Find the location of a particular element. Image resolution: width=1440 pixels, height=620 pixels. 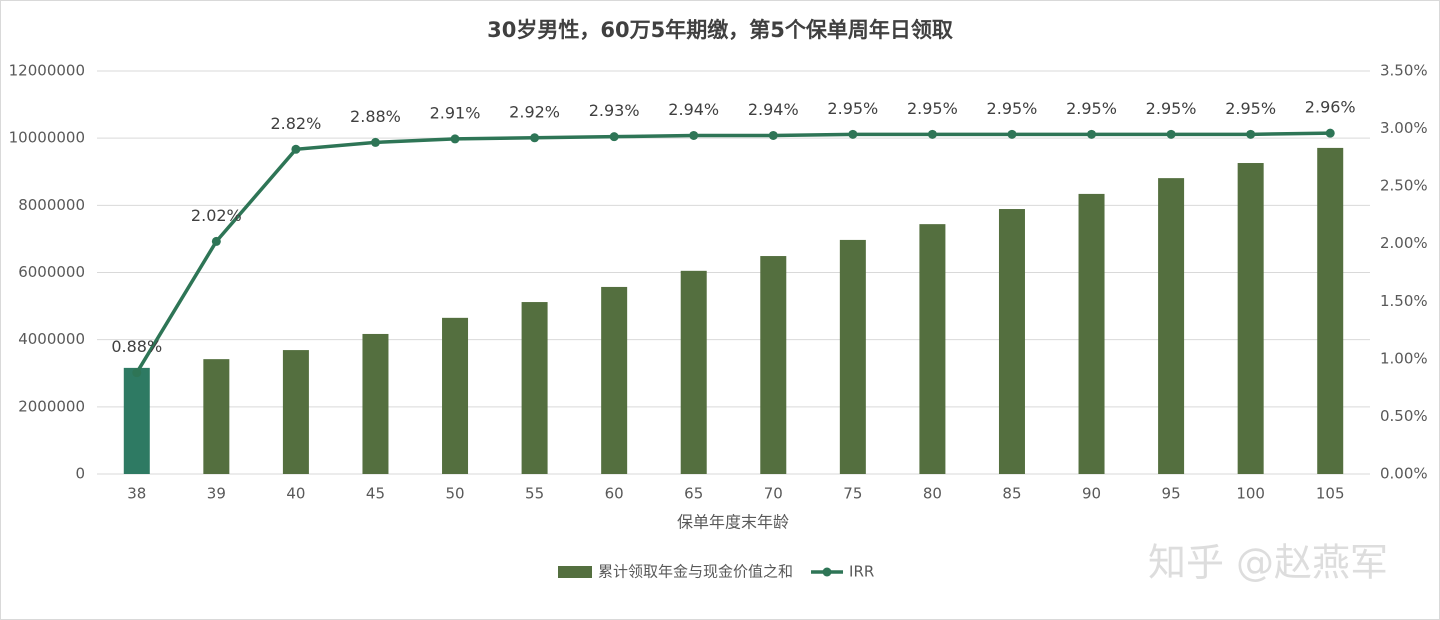

x-tick-label: 70 is located at coordinates (773, 494).